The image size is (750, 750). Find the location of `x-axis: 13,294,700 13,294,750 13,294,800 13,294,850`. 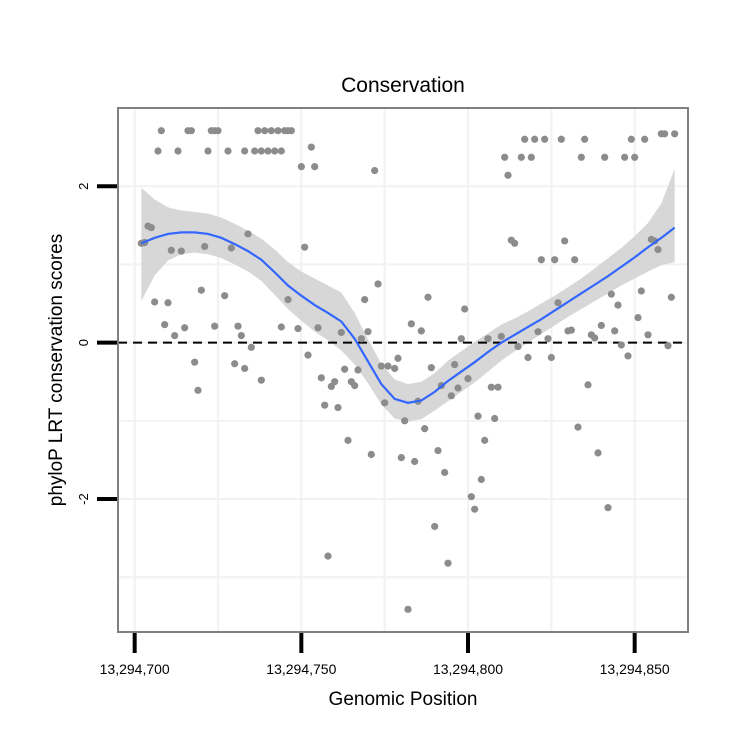

x-axis: 13,294,700 13,294,750 13,294,800 13,294,850 is located at coordinates (385, 655).